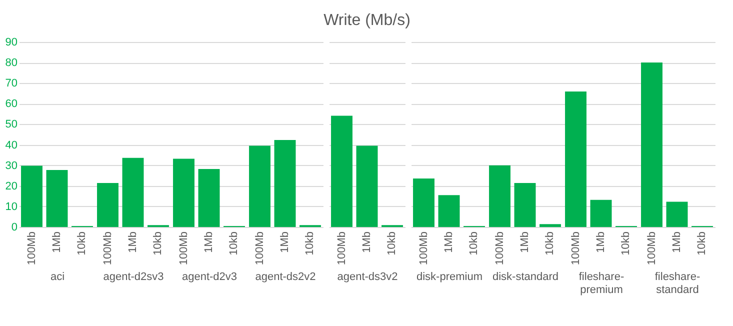  I want to click on x-axis-title: agent-d2v3, so click(210, 277).